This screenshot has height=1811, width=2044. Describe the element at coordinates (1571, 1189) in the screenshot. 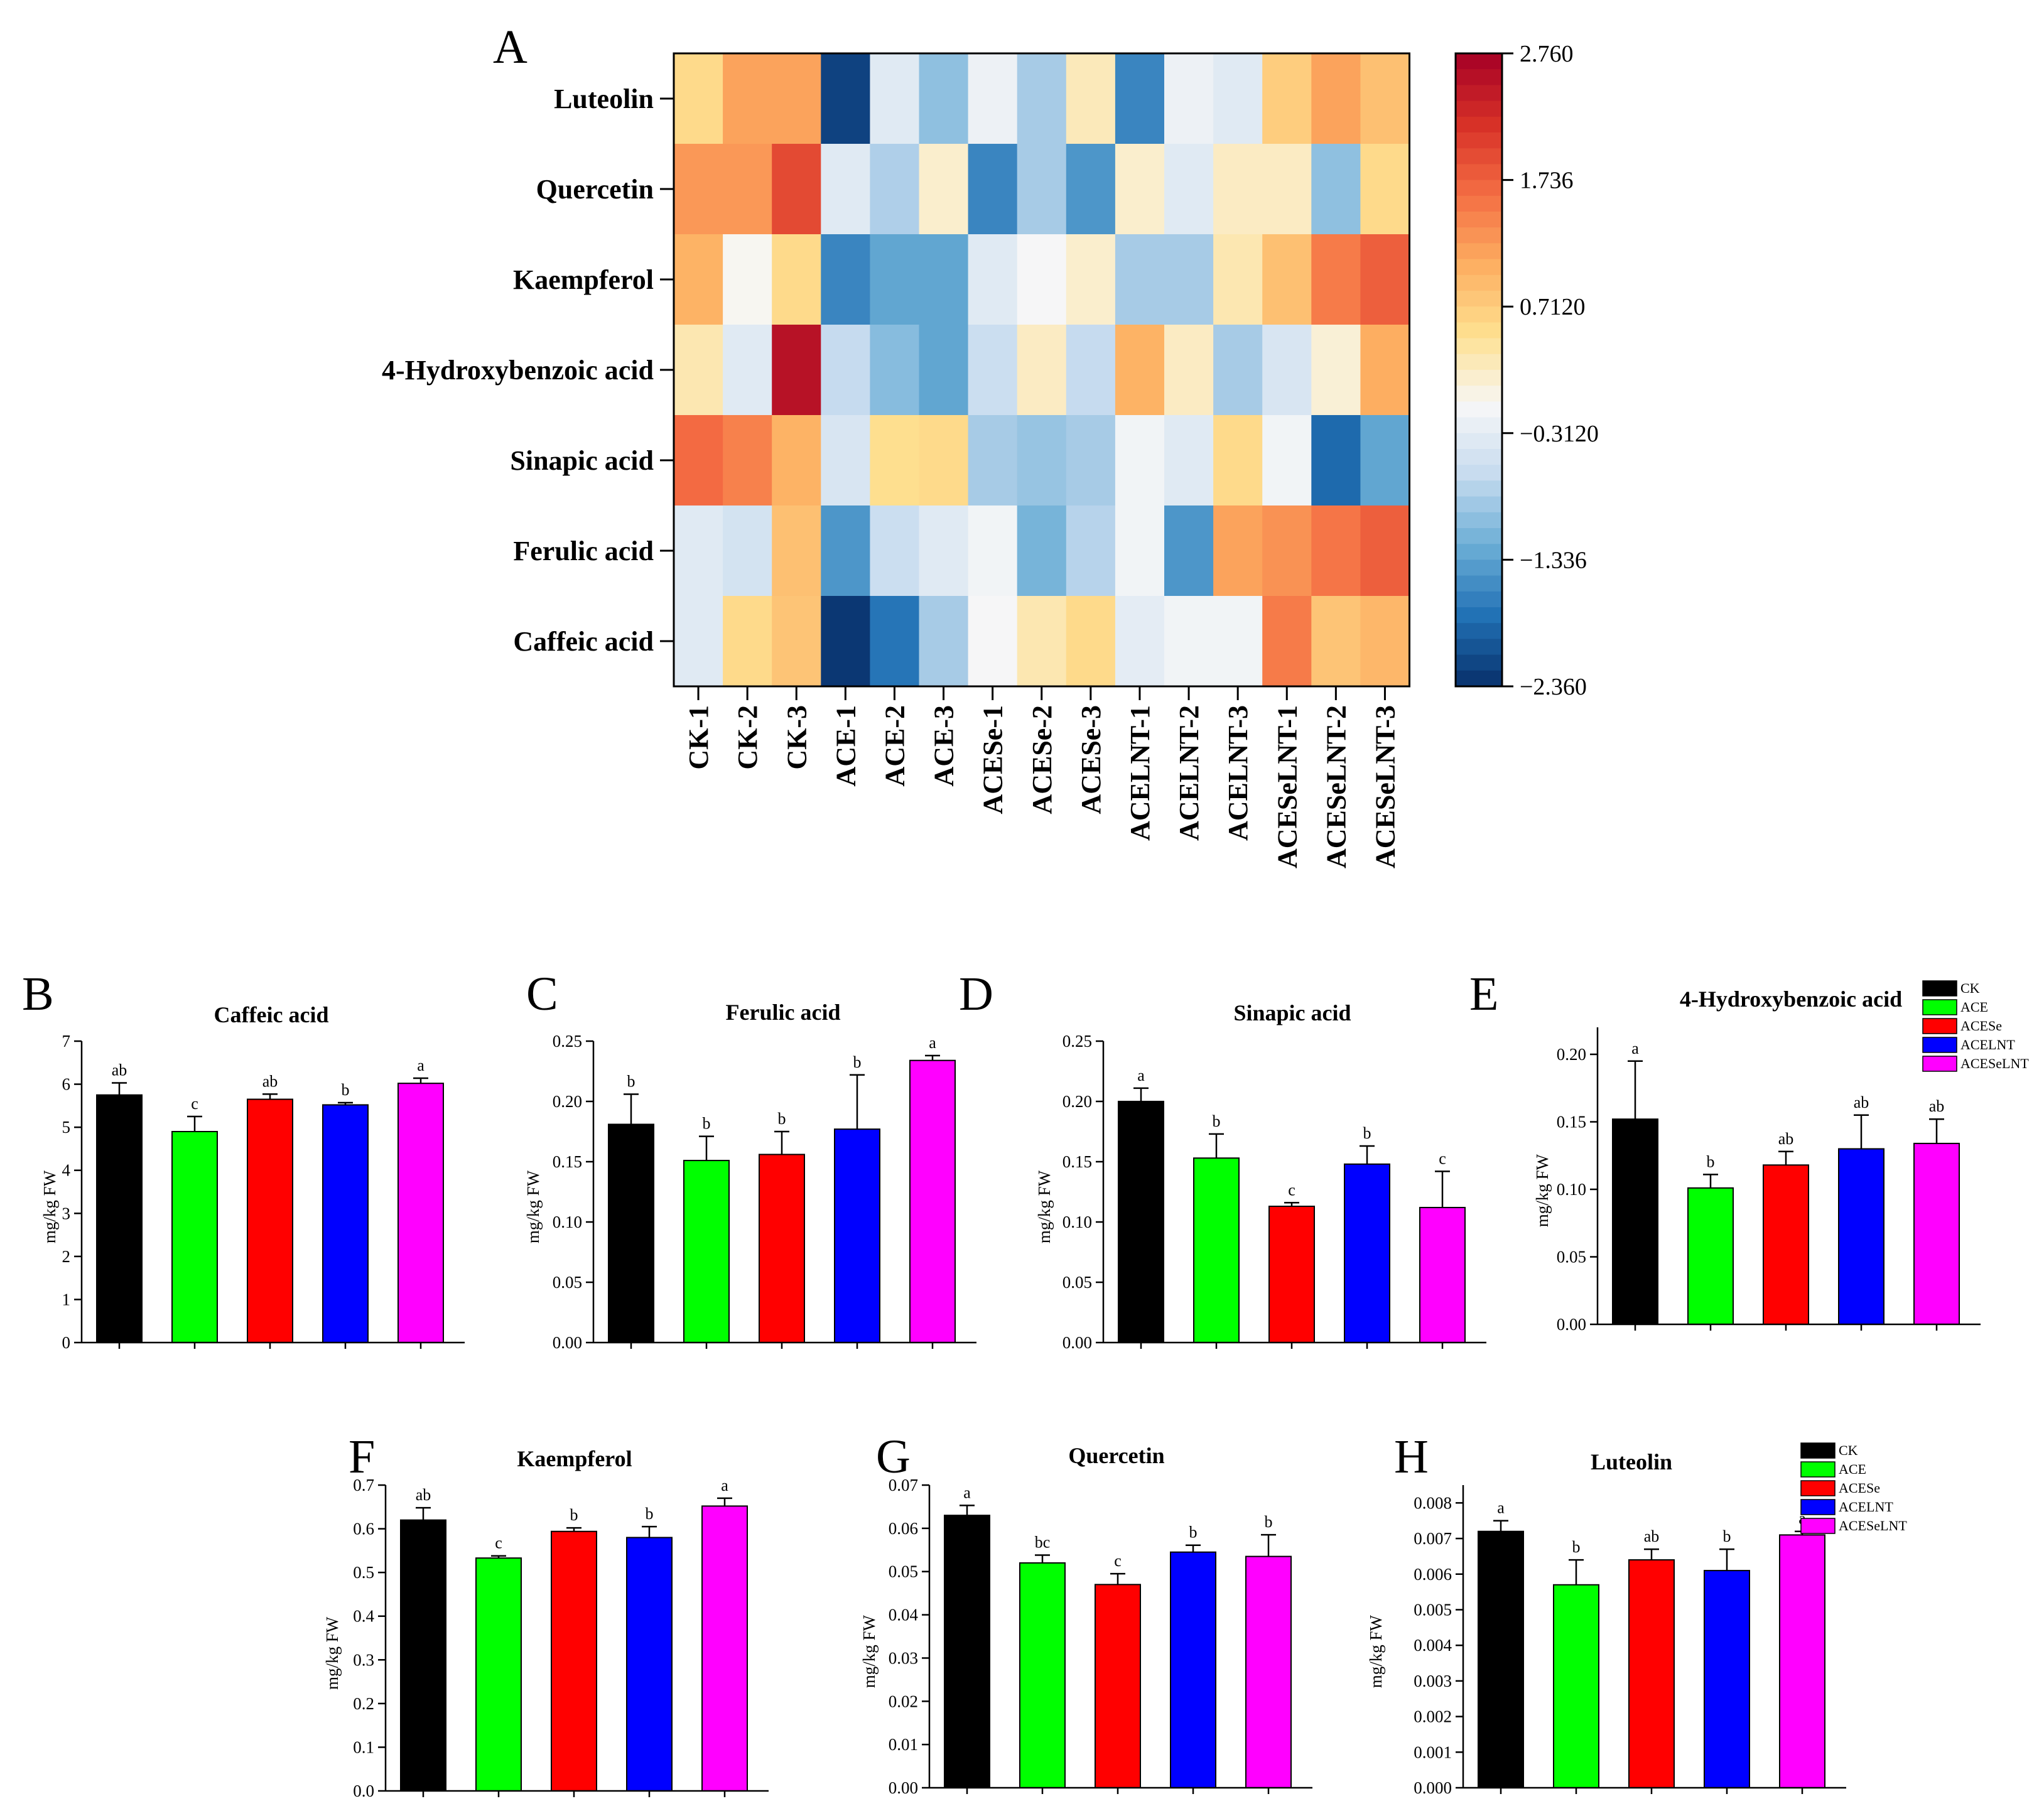

I see `y-tick-label: 0.10` at that location.